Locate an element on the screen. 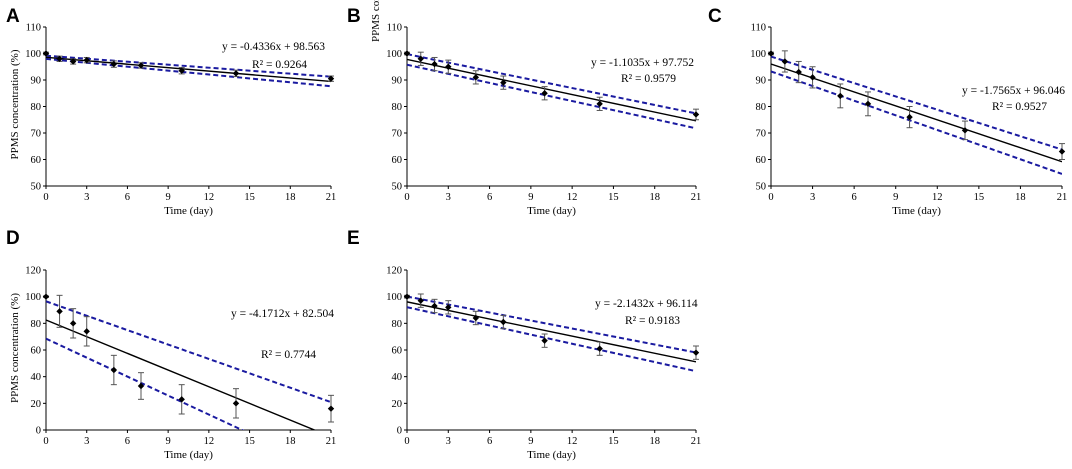  x-tick-label-e: 3 is located at coordinates (448, 441).